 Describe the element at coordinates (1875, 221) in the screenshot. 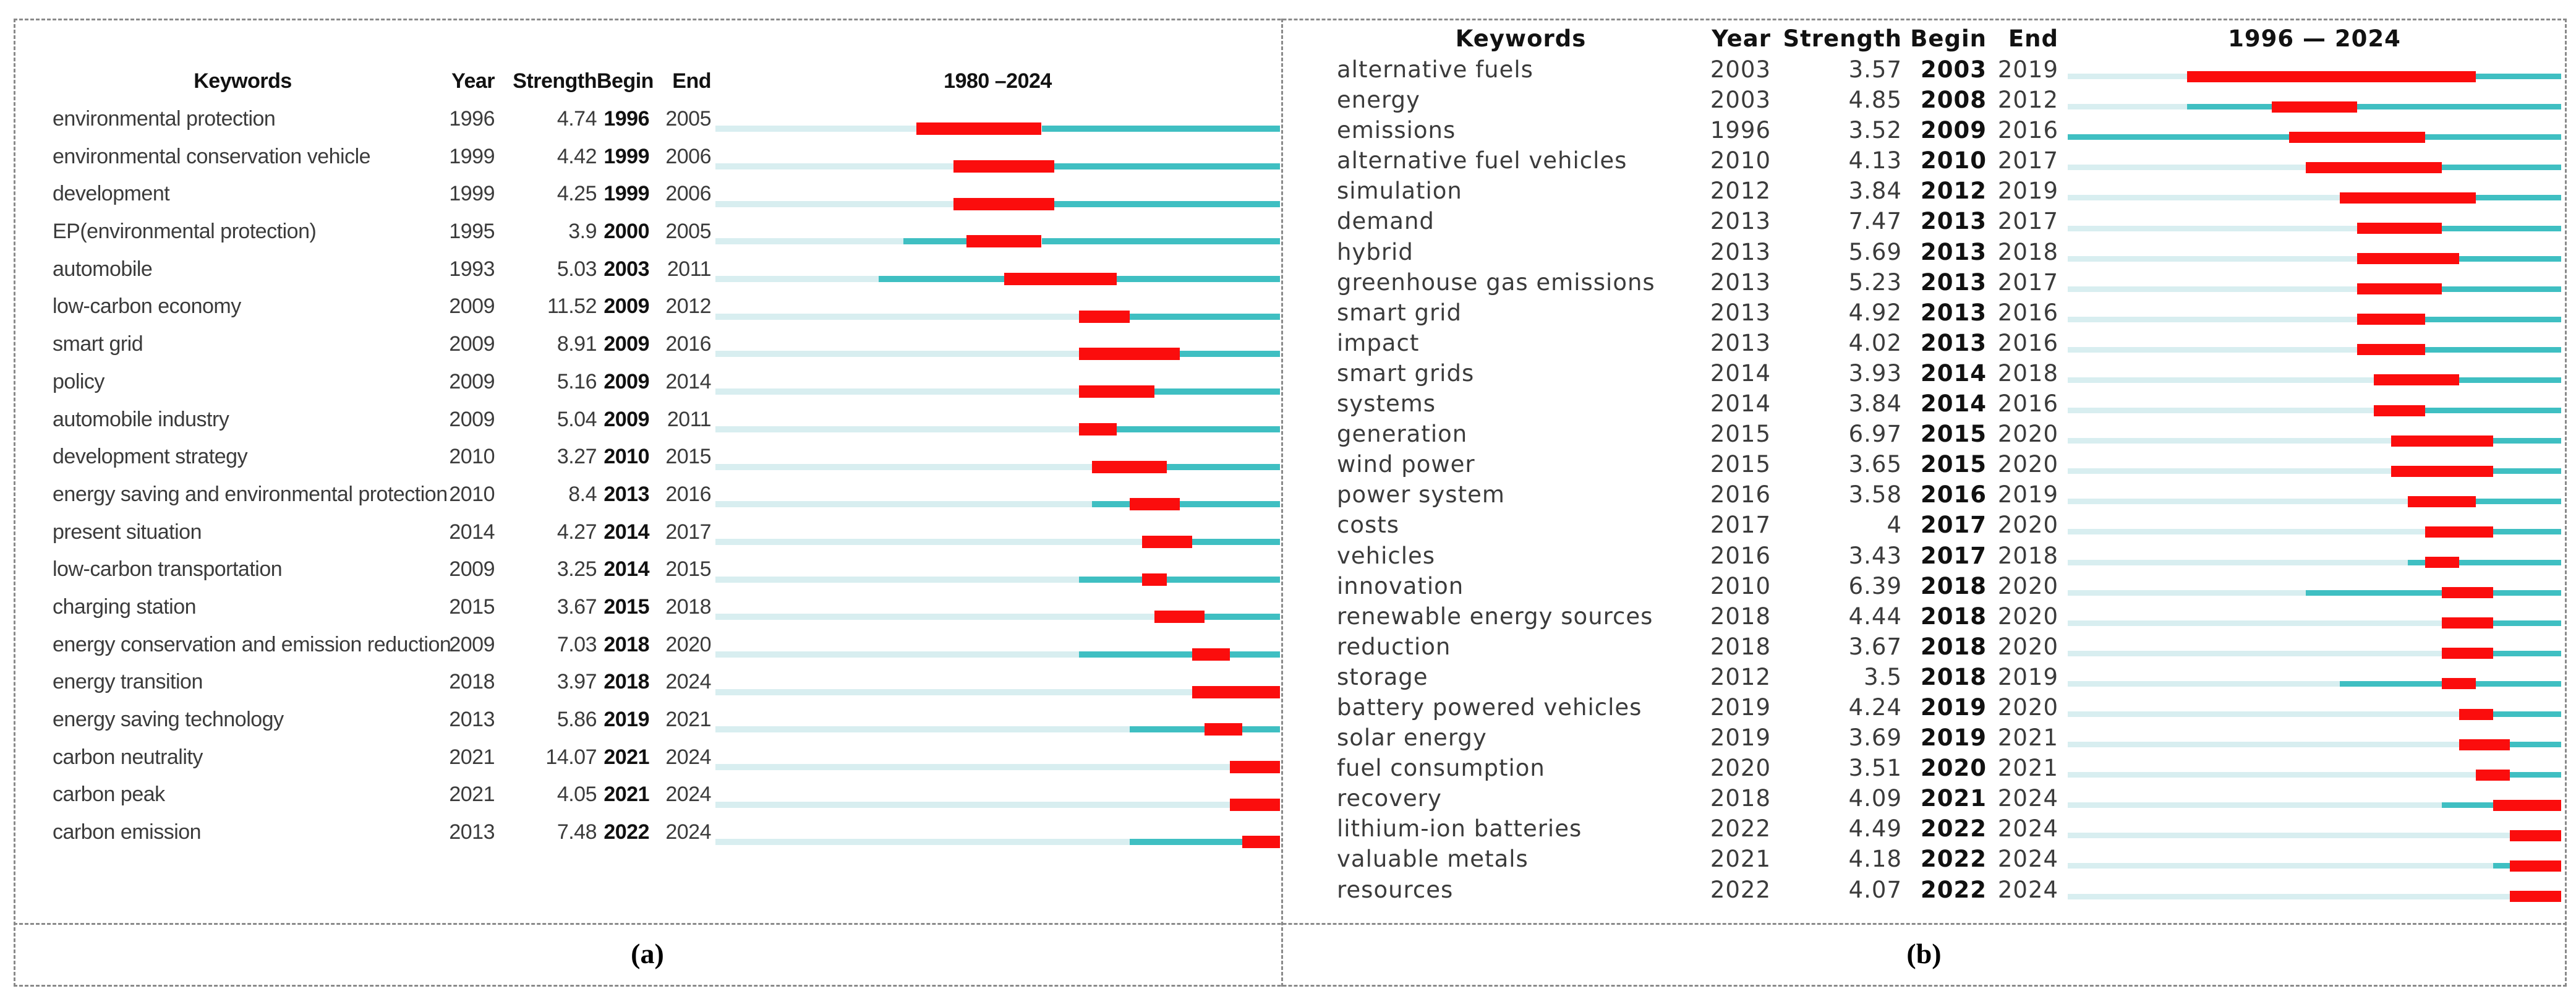

I see `strength-cell: 7.47` at that location.